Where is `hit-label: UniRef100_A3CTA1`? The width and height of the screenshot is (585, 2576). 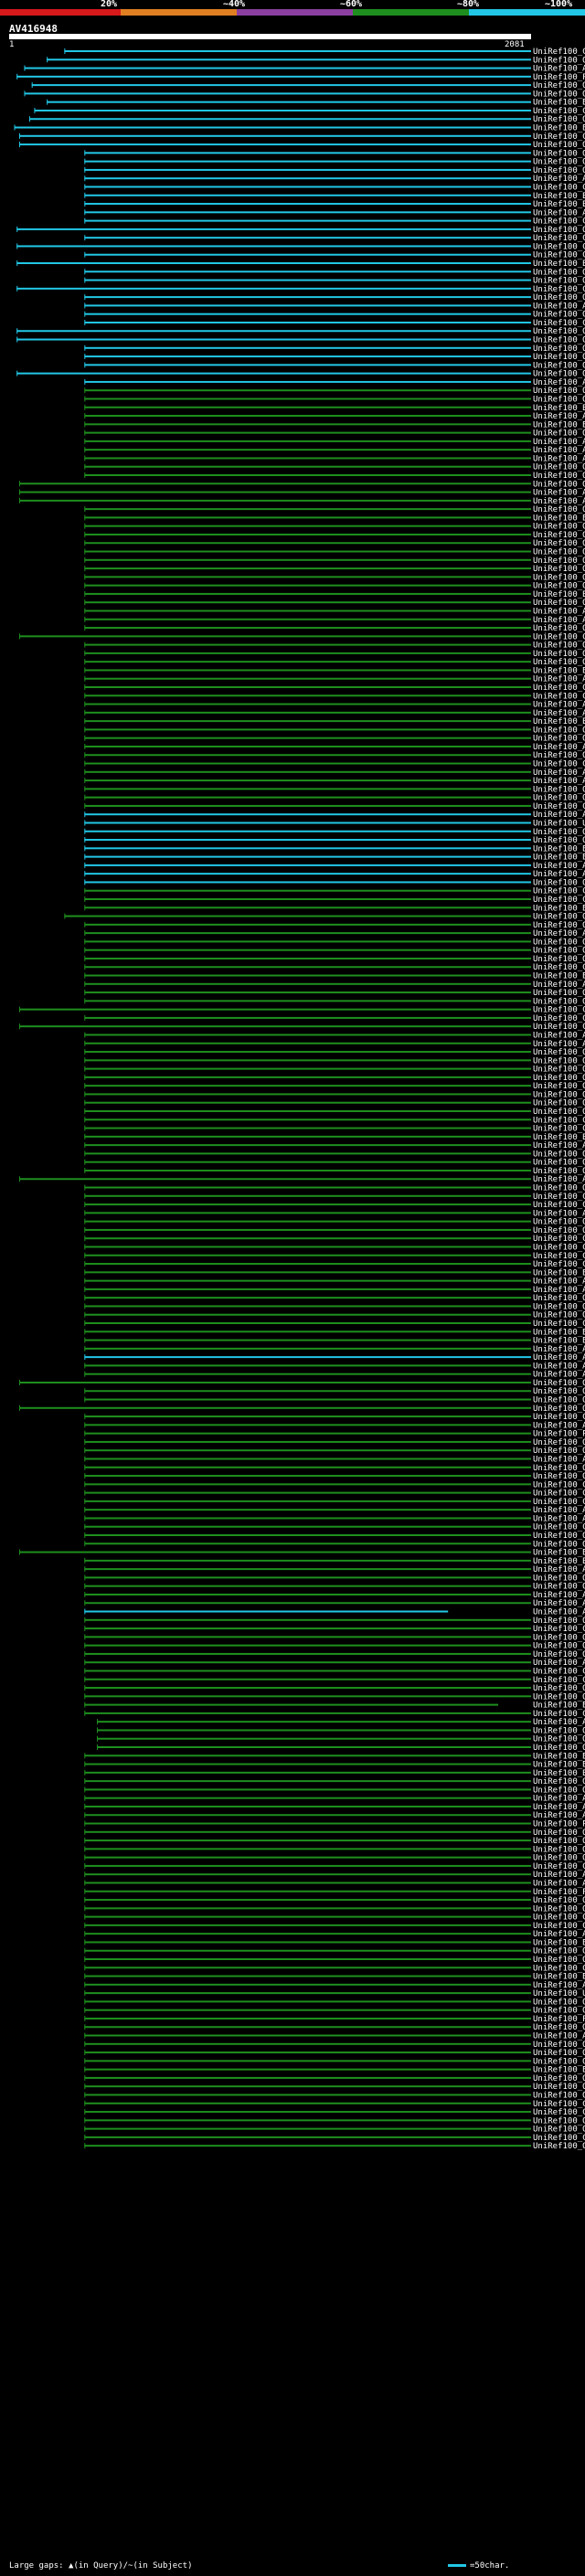 hit-label: UniRef100_A3CTA1 is located at coordinates (559, 1722).